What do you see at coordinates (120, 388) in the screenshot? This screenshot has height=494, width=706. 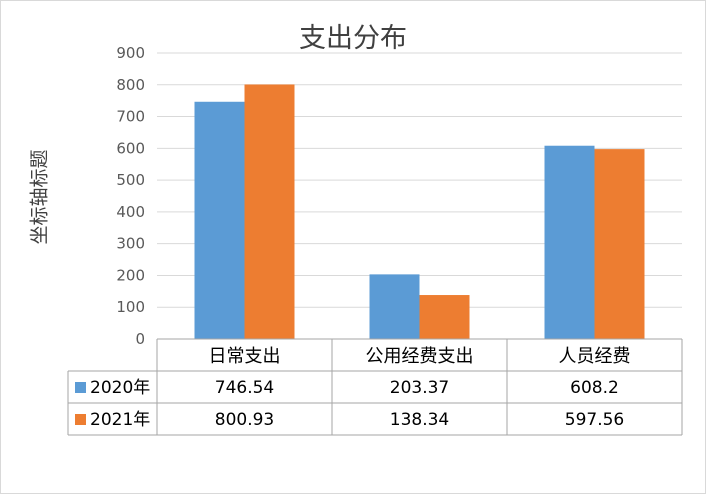 I see `legend-label: 2020年` at bounding box center [120, 388].